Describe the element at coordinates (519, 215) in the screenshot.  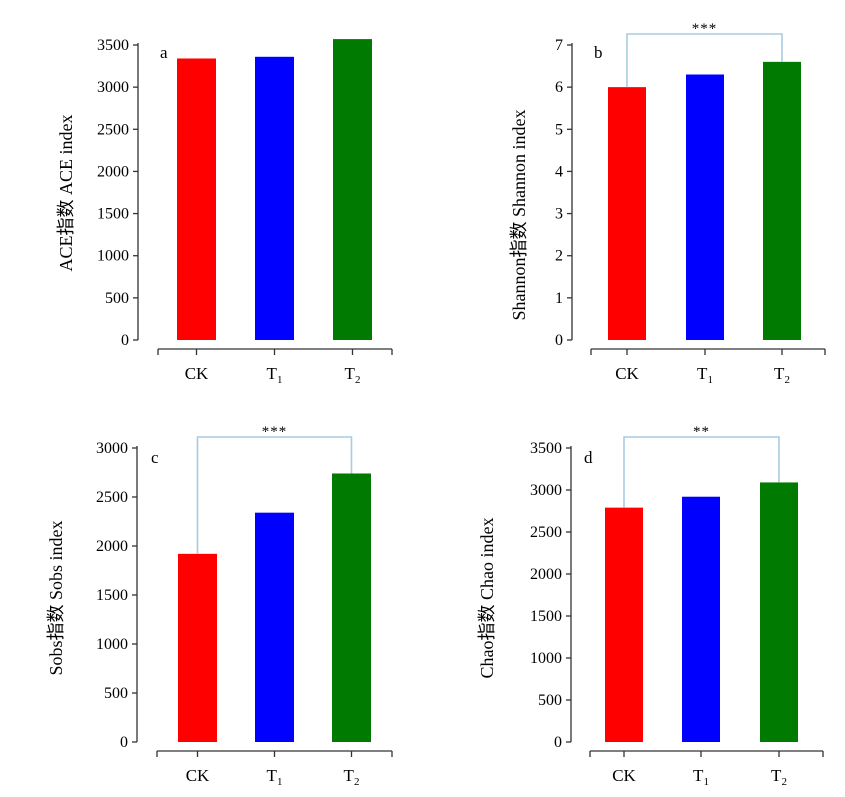
I see `y-axis-label: Shannon指数 Shannon index` at that location.